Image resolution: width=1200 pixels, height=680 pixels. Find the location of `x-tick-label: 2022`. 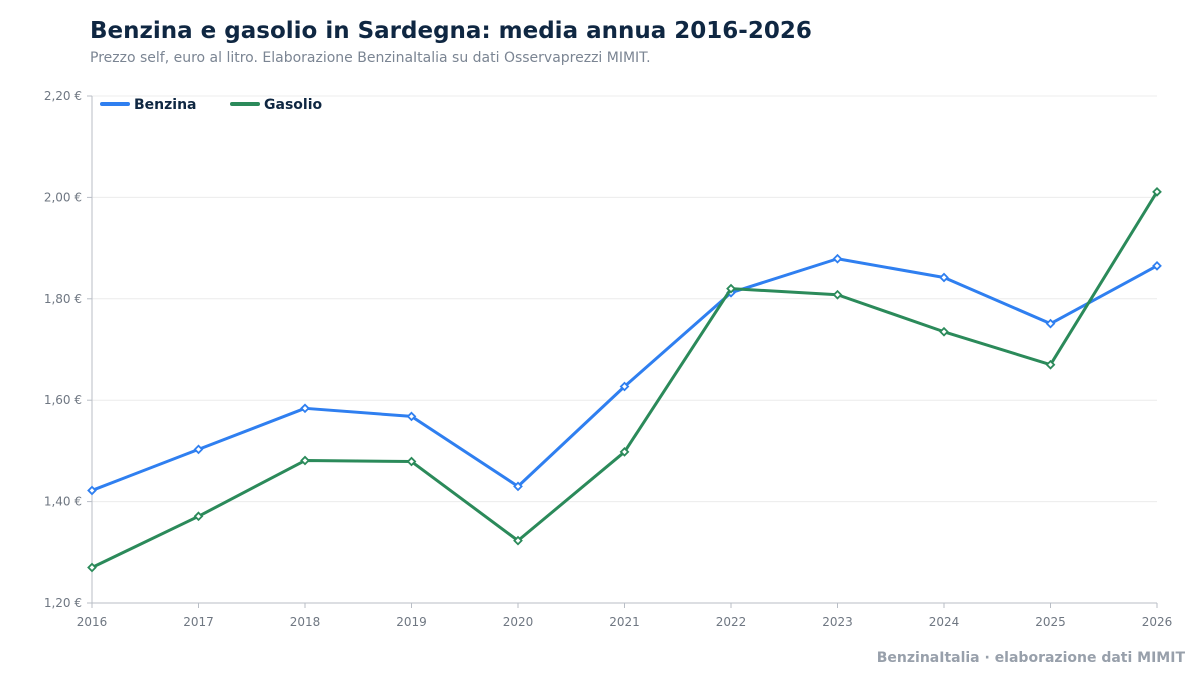

x-tick-label: 2022 is located at coordinates (731, 622).